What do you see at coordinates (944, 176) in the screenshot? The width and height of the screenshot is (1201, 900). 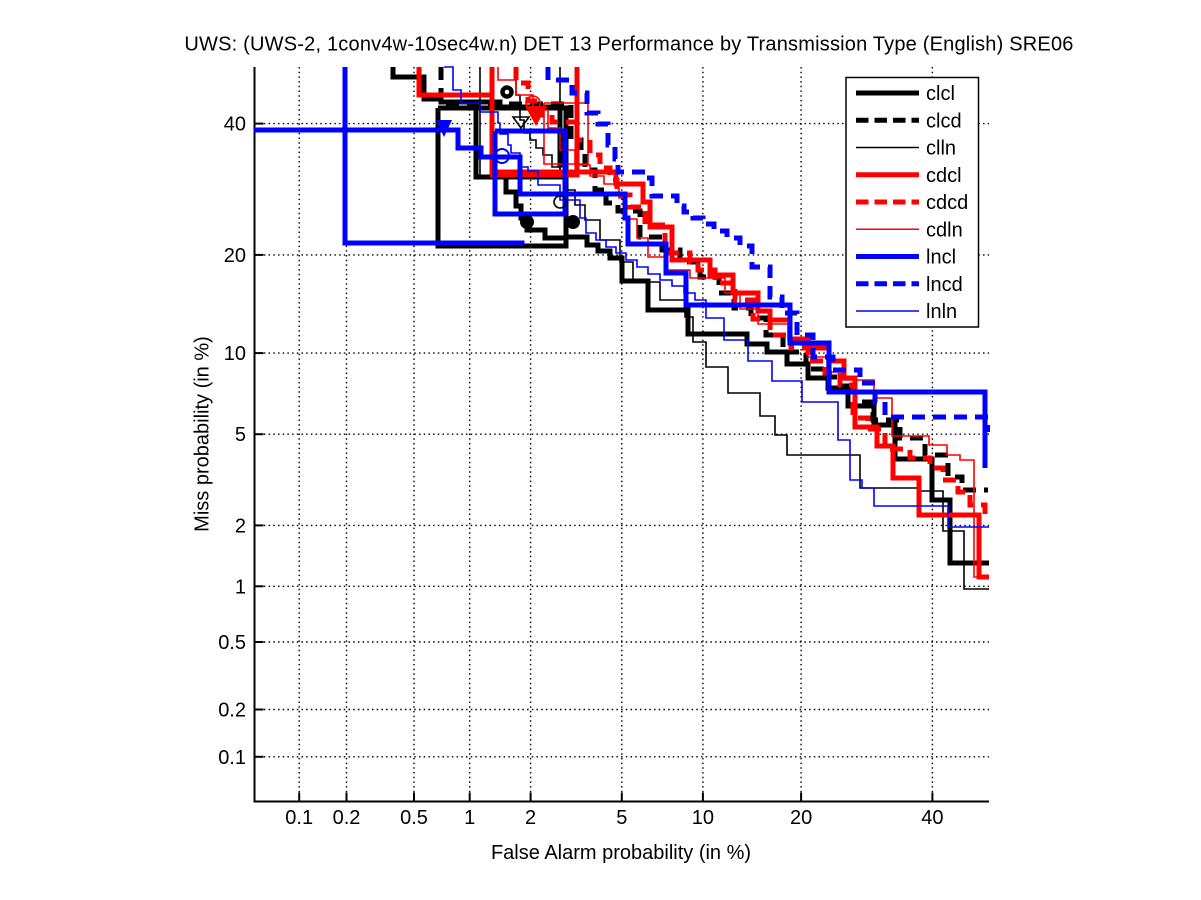 I see `svg-text: cdcl` at bounding box center [944, 176].